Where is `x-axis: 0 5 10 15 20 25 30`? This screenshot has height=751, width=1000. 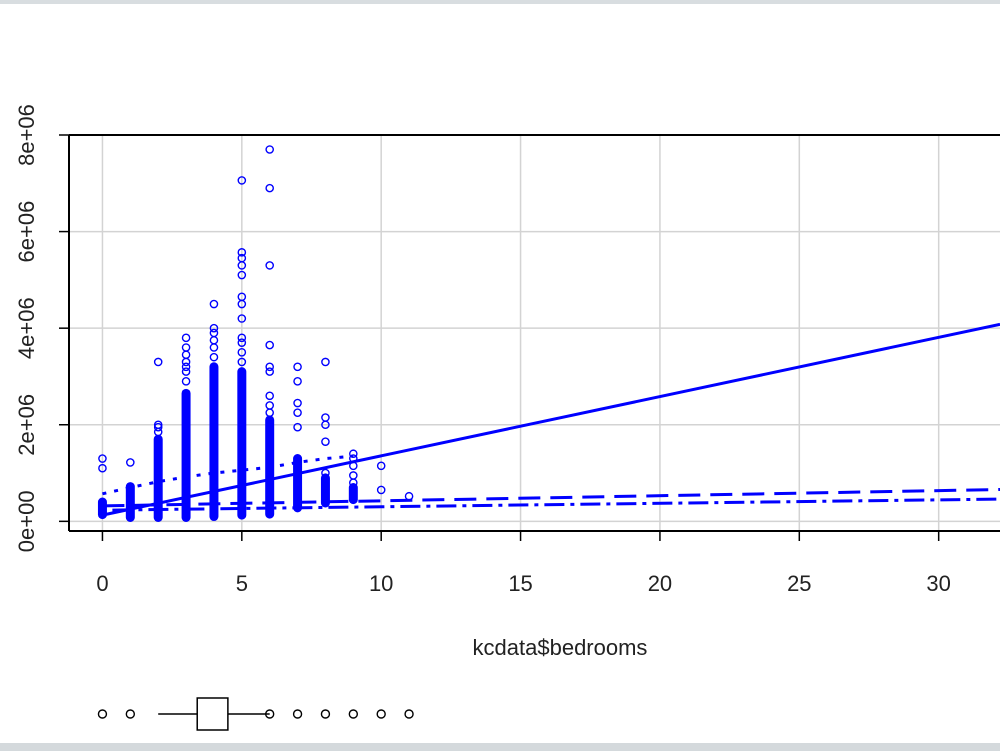
x-axis: 0 5 10 15 20 25 30 is located at coordinates (523, 563).